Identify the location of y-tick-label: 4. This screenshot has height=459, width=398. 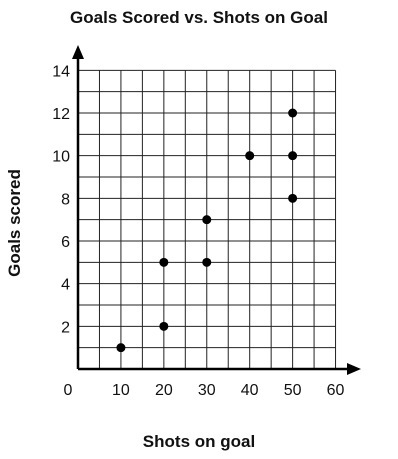
(65, 285).